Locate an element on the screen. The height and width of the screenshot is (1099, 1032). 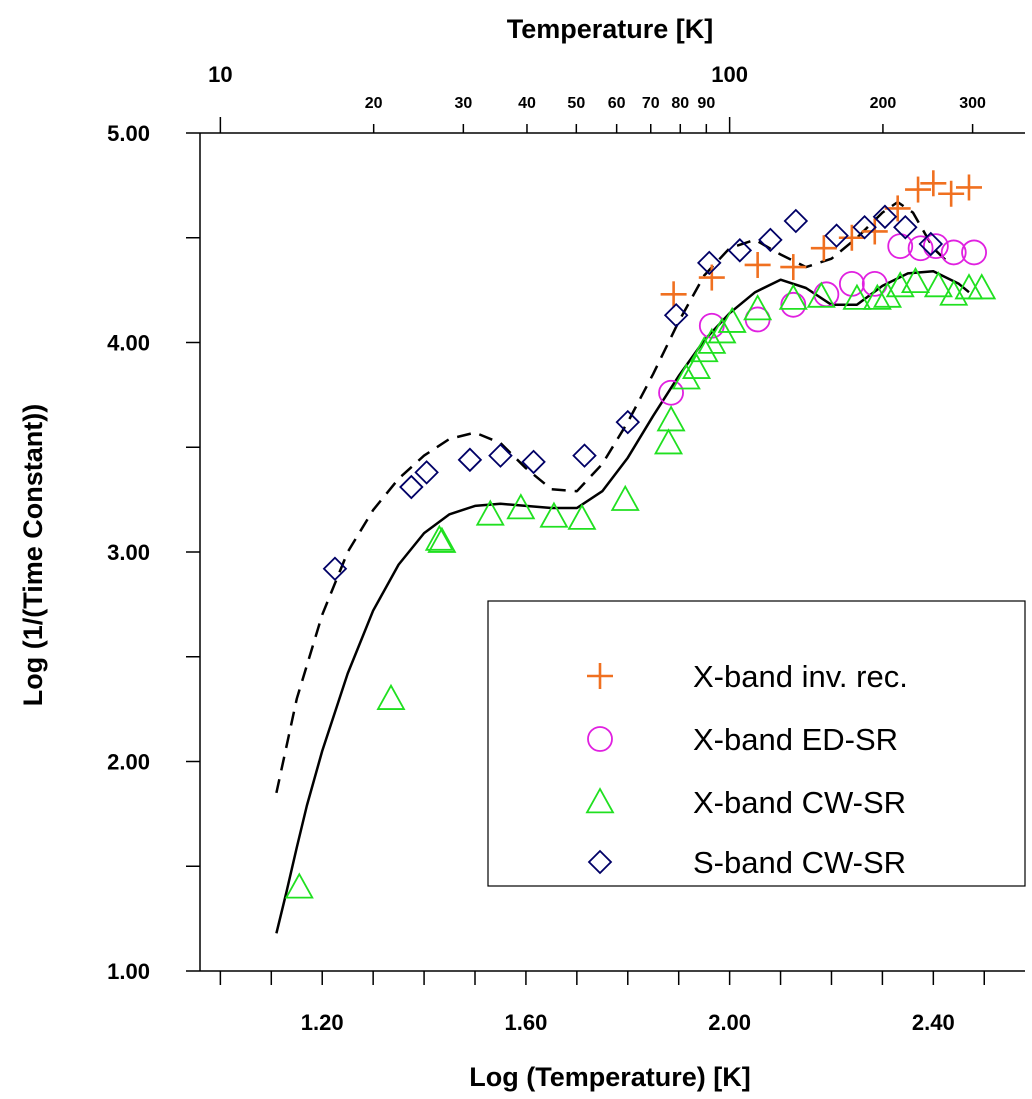
y-tick-label: 2.00 is located at coordinates (128, 762).